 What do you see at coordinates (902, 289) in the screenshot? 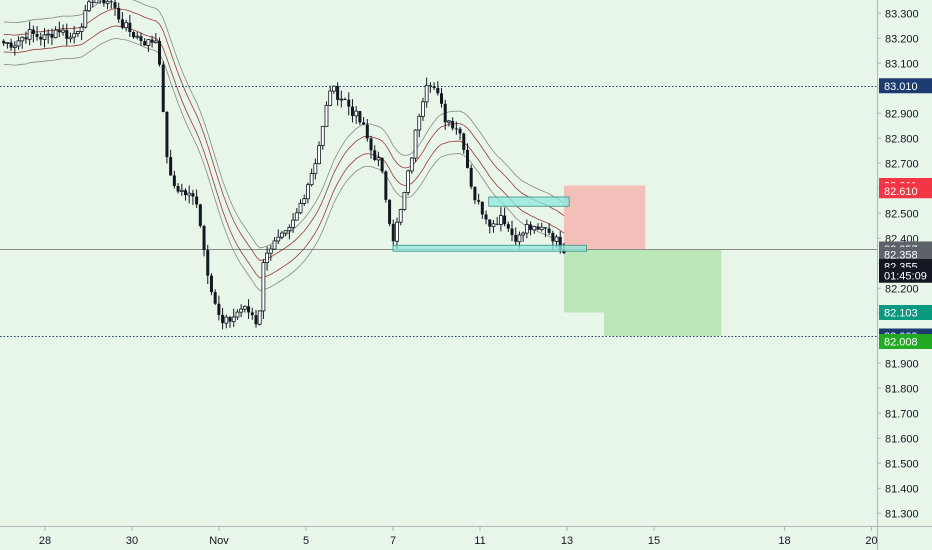
I see `price-tick-label: 82.200` at bounding box center [902, 289].